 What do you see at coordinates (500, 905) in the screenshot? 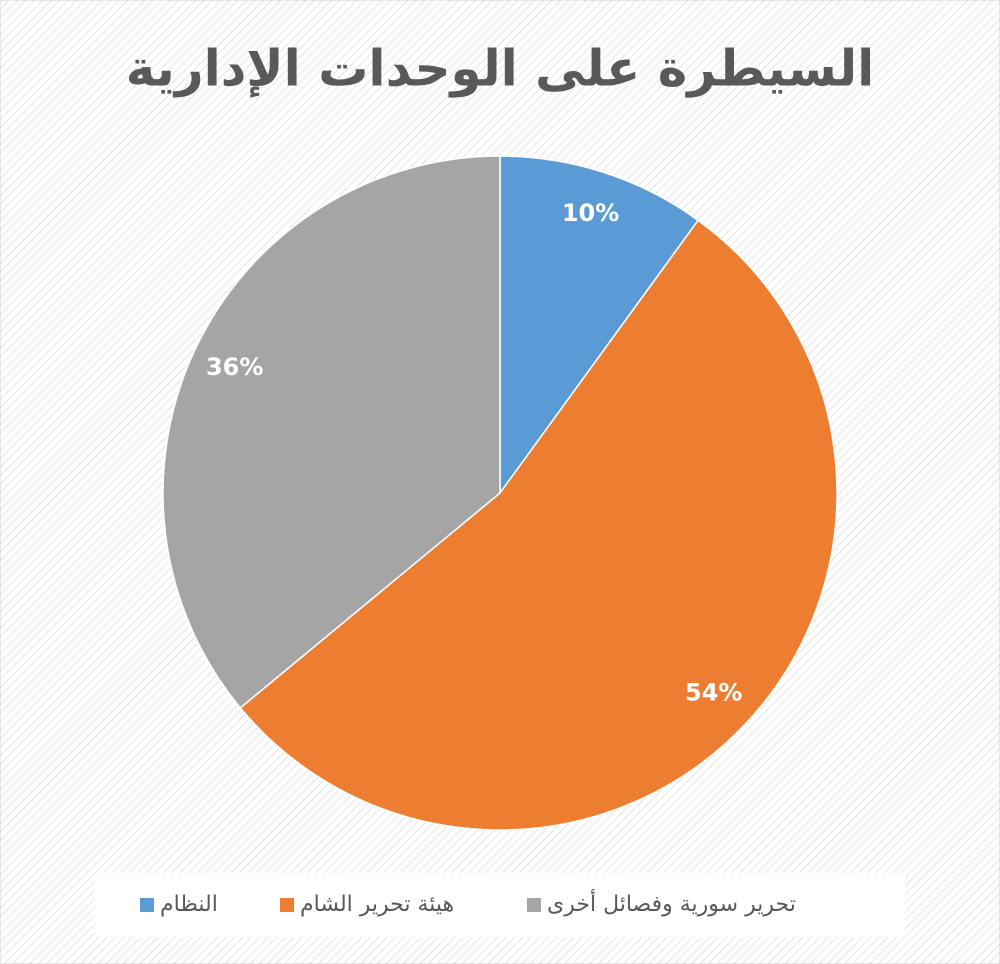
I see `legend-box` at bounding box center [500, 905].